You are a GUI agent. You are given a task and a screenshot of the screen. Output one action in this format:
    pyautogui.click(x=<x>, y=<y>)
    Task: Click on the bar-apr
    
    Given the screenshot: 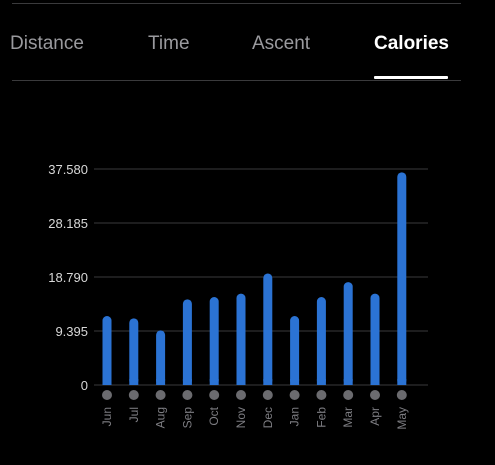 What is the action you would take?
    pyautogui.click(x=375, y=339)
    